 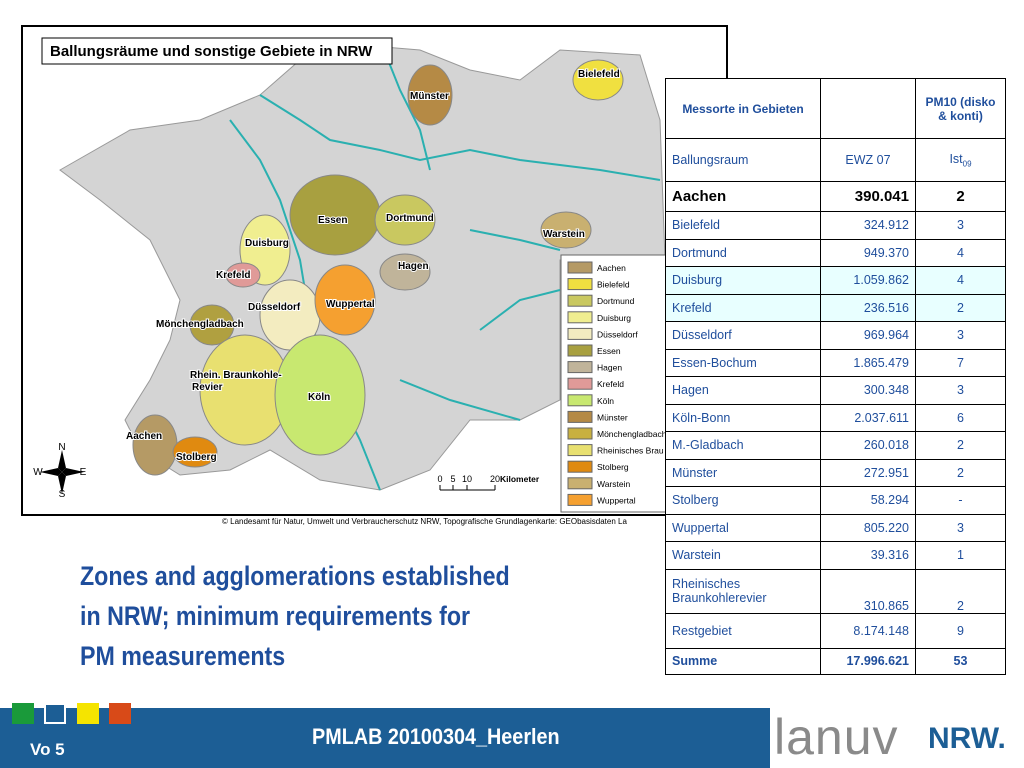 I want to click on scale-unit: Kilometer, so click(x=520, y=479).